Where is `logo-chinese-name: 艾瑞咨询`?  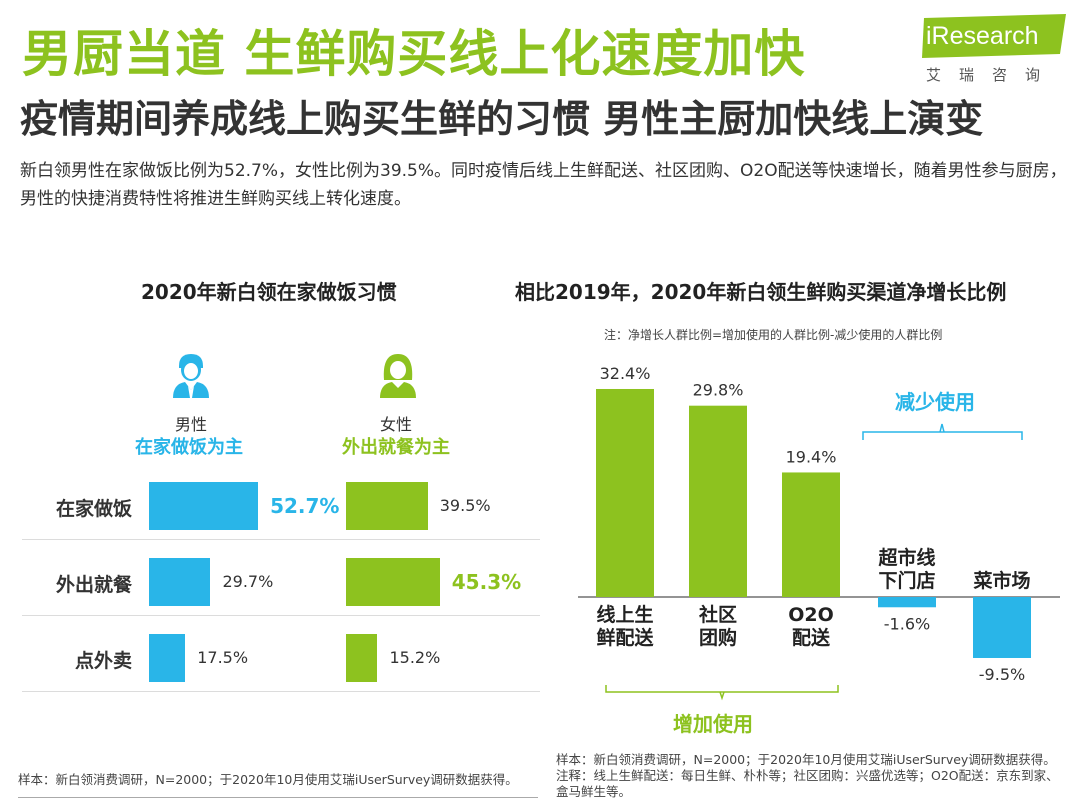 logo-chinese-name: 艾瑞咨询 is located at coordinates (992, 75).